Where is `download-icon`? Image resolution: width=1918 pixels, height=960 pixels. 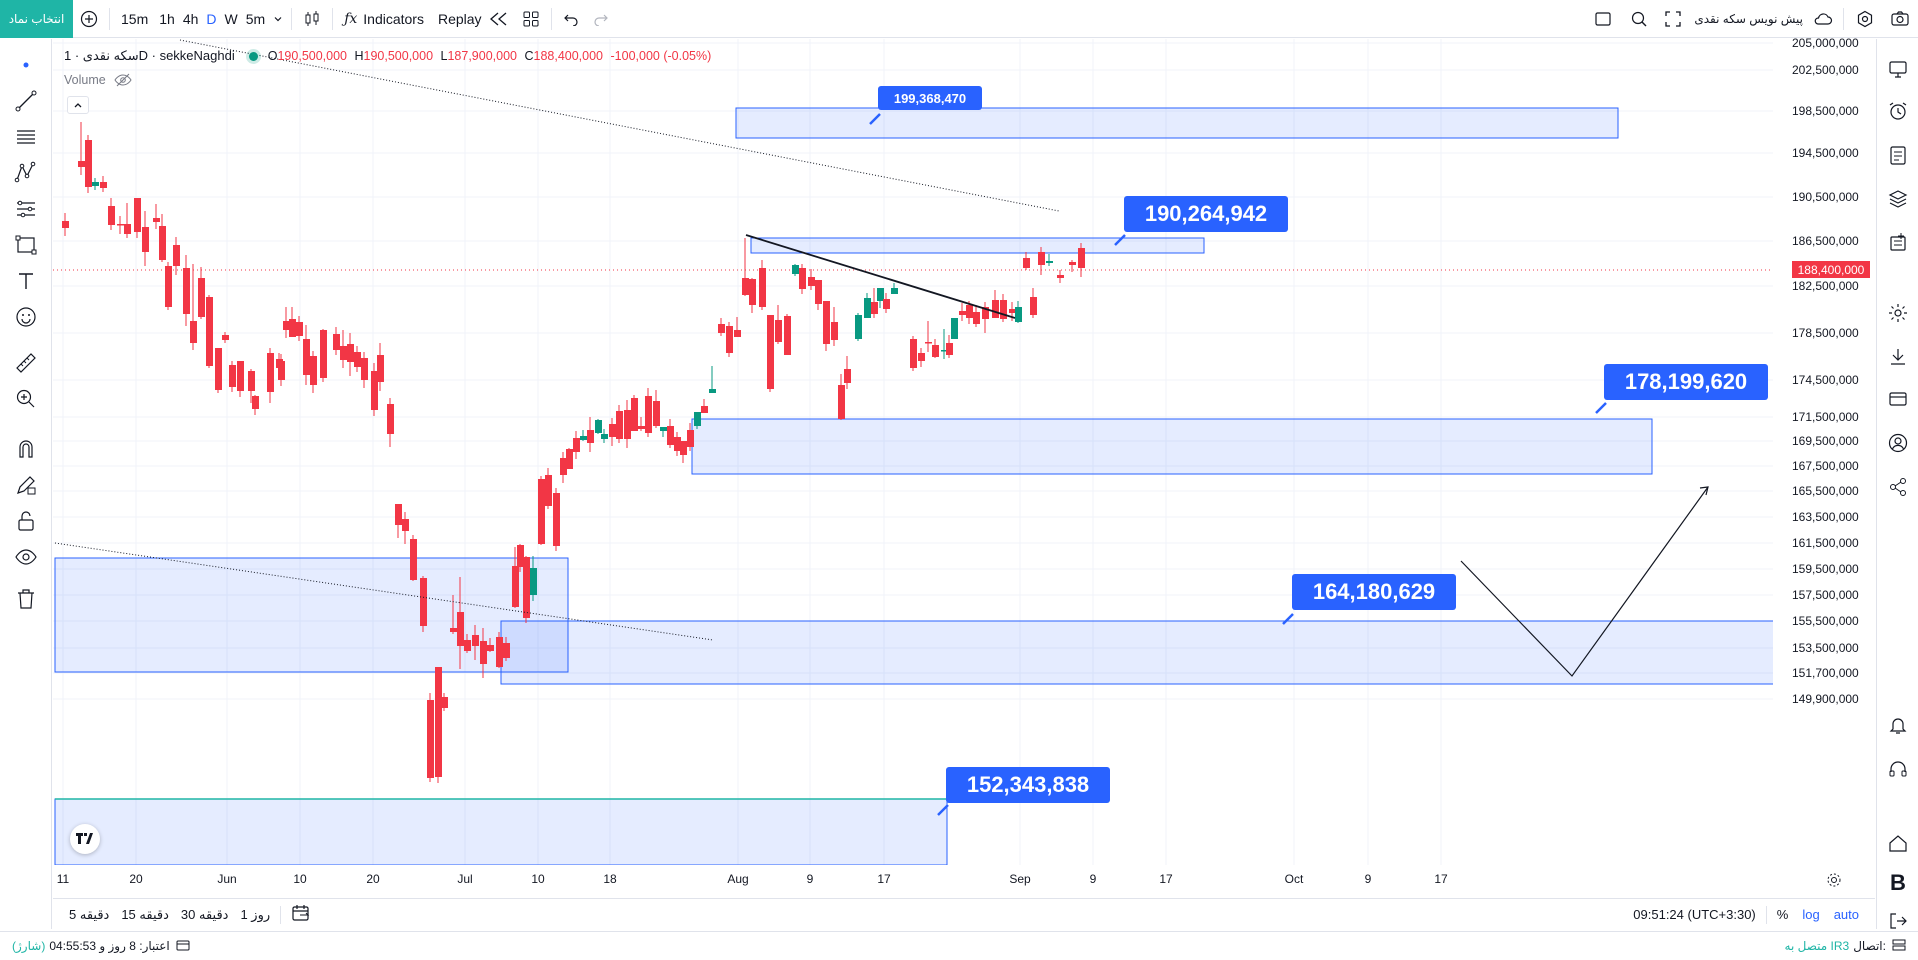
download-icon is located at coordinates (1898, 357).